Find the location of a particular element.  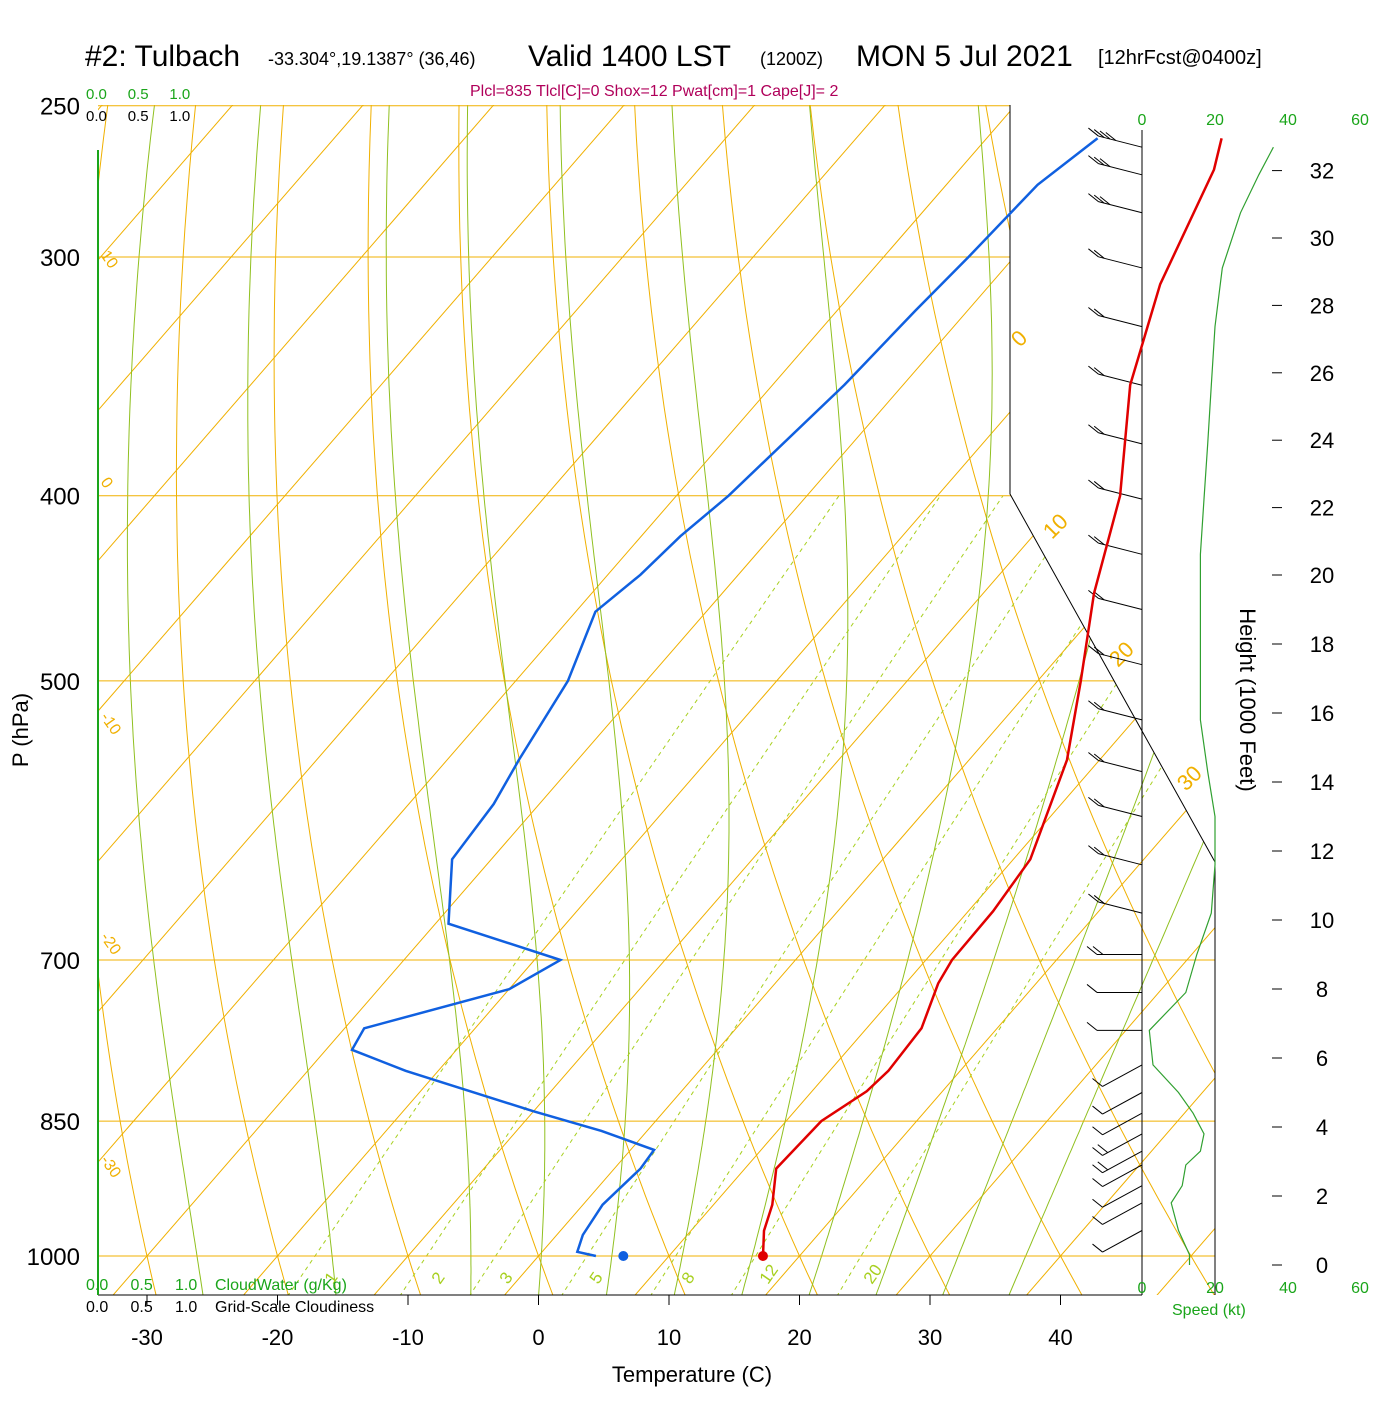

pressure-tick-label: 300 is located at coordinates (60, 258).